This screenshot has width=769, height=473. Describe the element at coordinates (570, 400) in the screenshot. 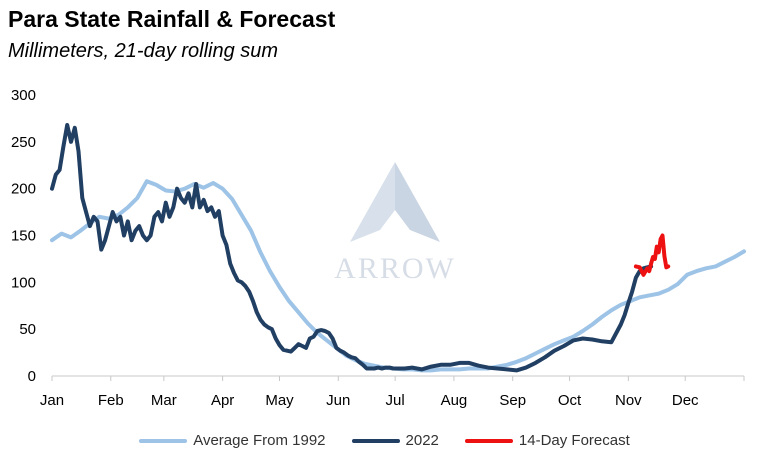

I see `x-tick-label: Oct` at that location.